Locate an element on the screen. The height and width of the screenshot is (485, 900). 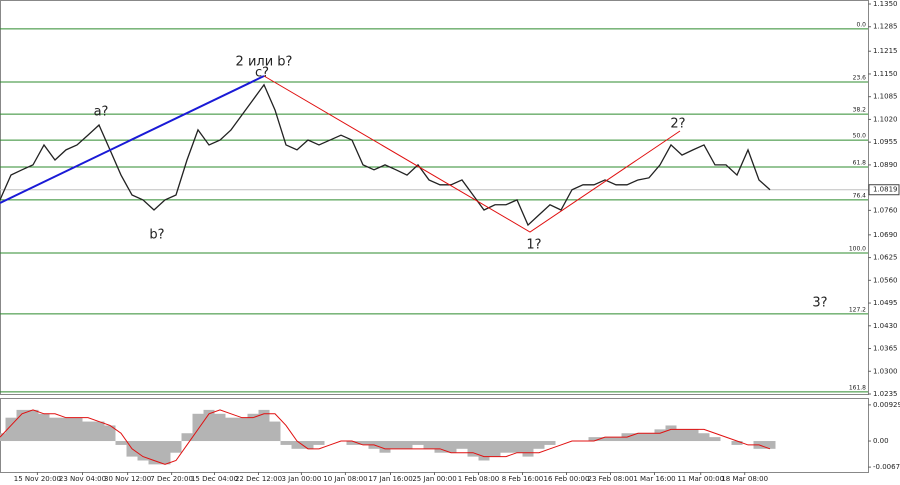
y-tick-label: 1.0235 is located at coordinates (885, 394).